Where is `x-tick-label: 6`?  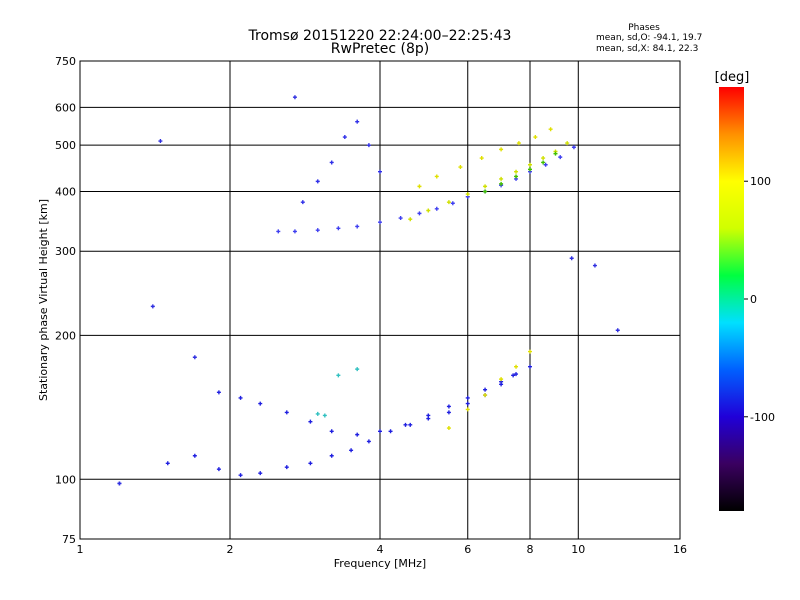
x-tick-label: 6 is located at coordinates (467, 549).